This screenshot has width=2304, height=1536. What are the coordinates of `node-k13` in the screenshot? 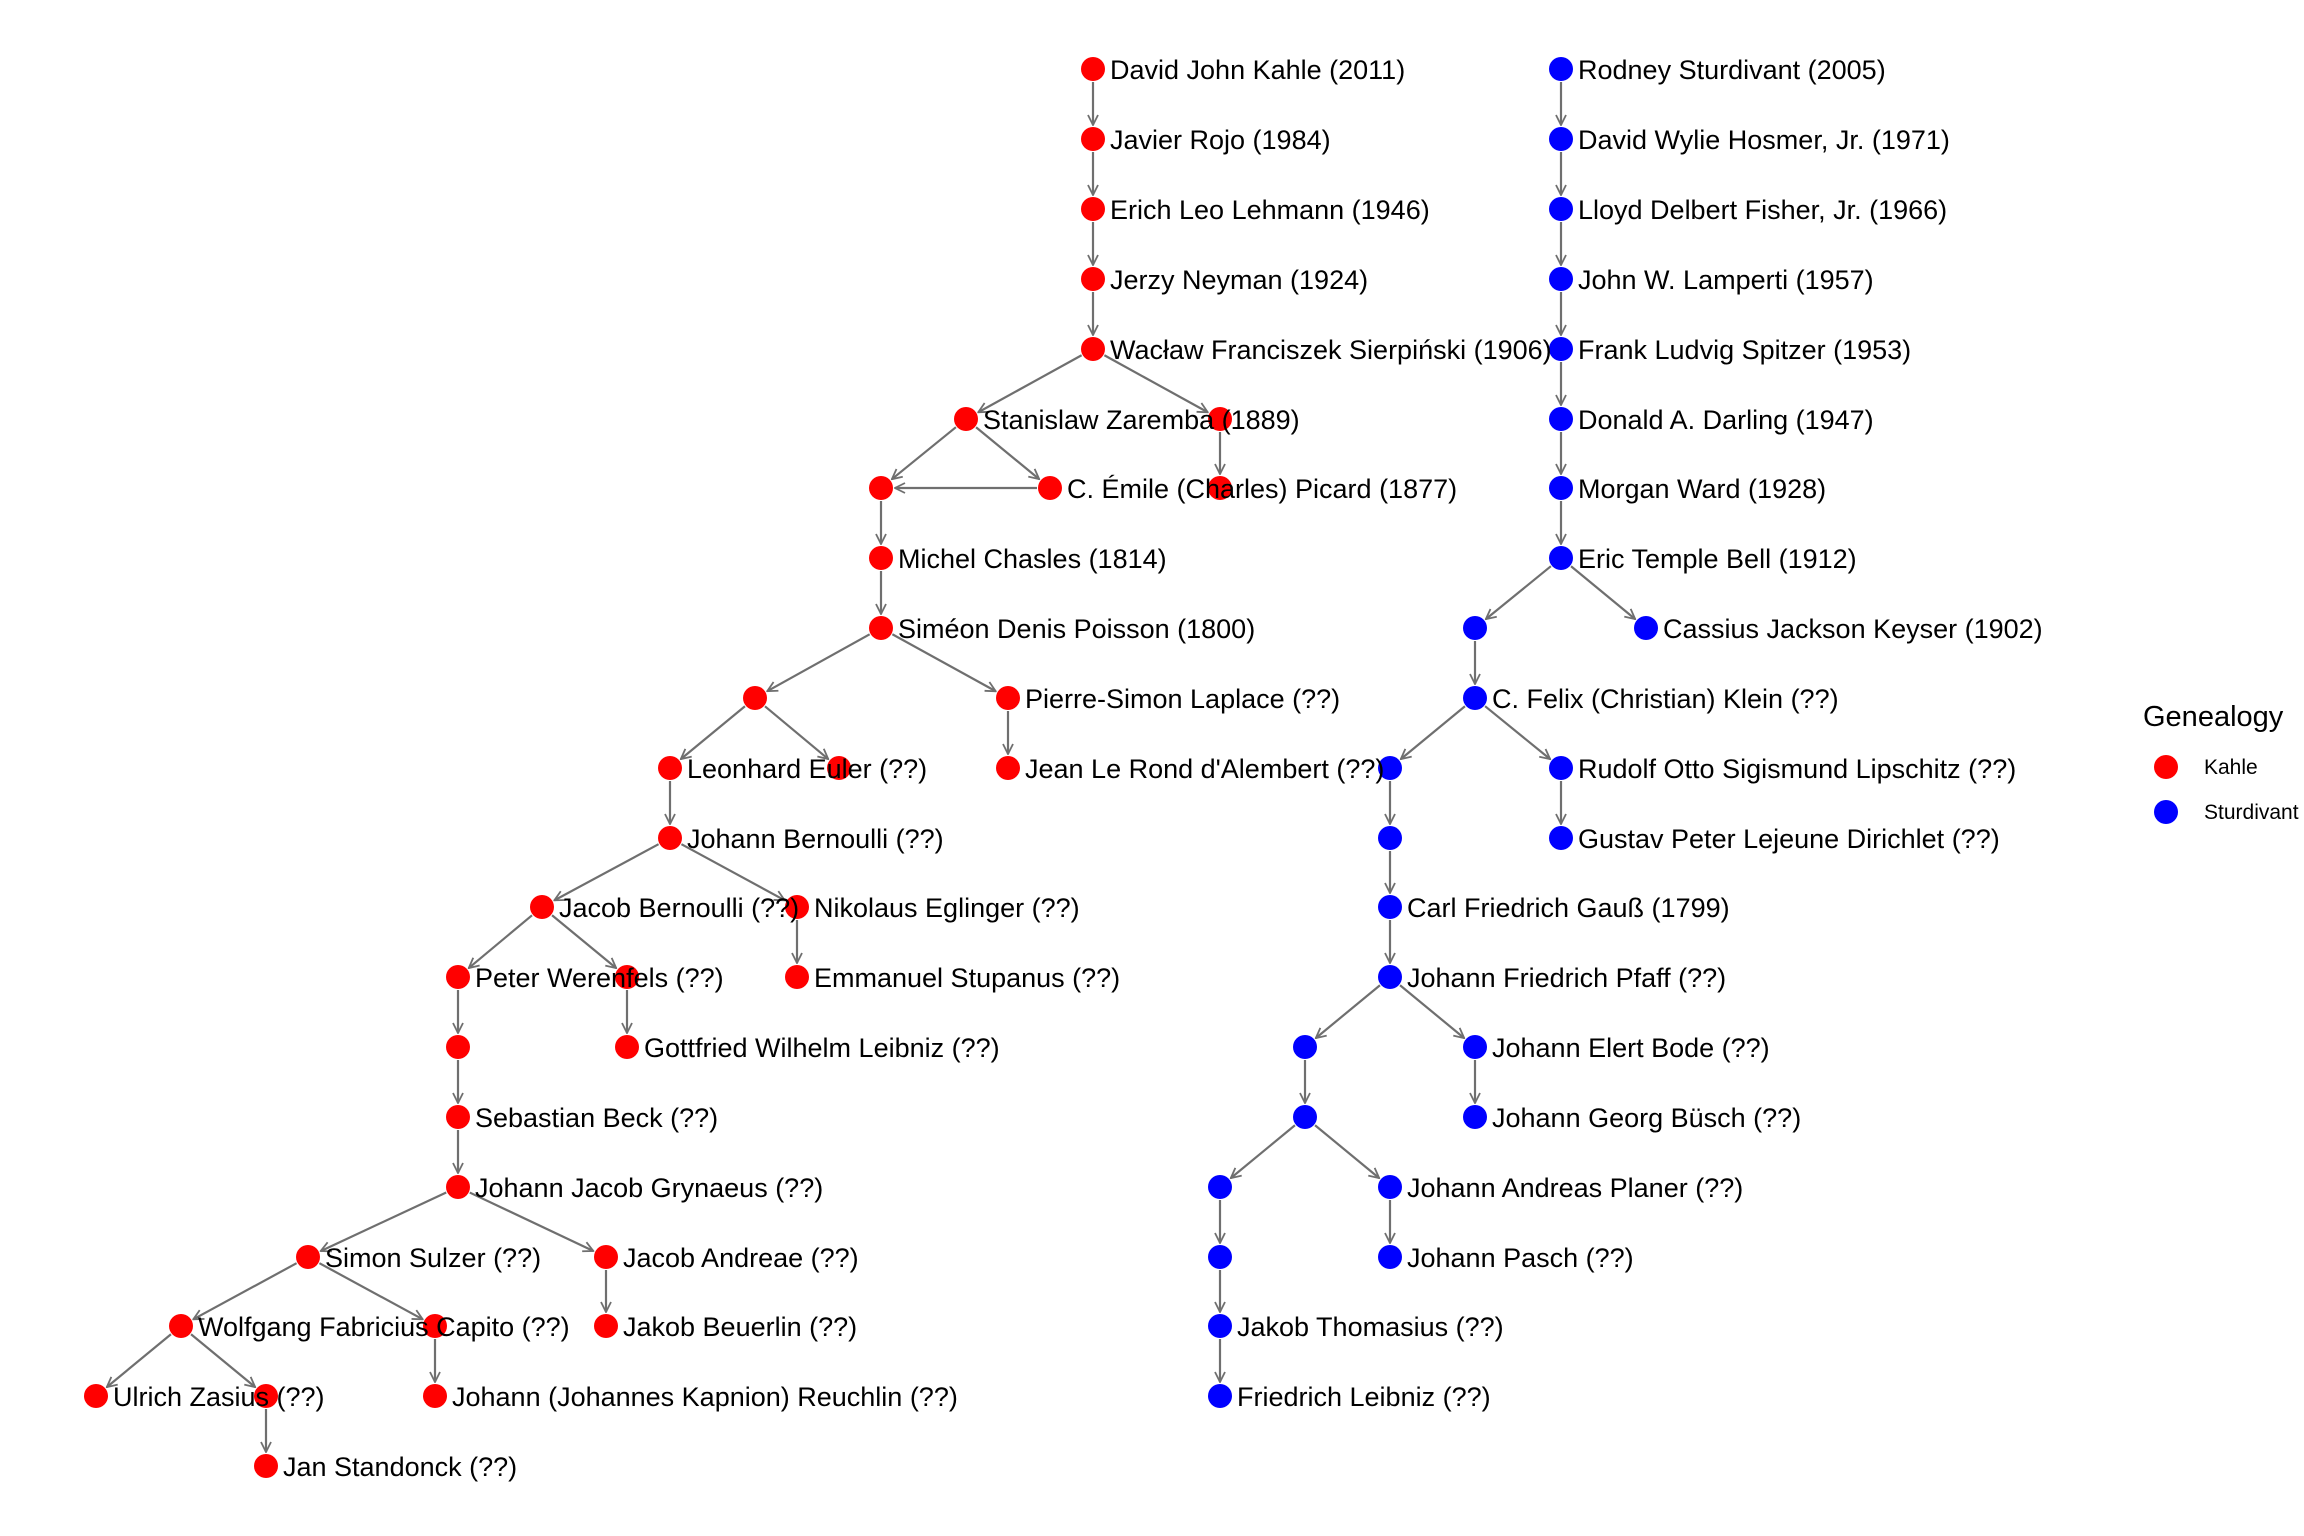 It's located at (755, 698).